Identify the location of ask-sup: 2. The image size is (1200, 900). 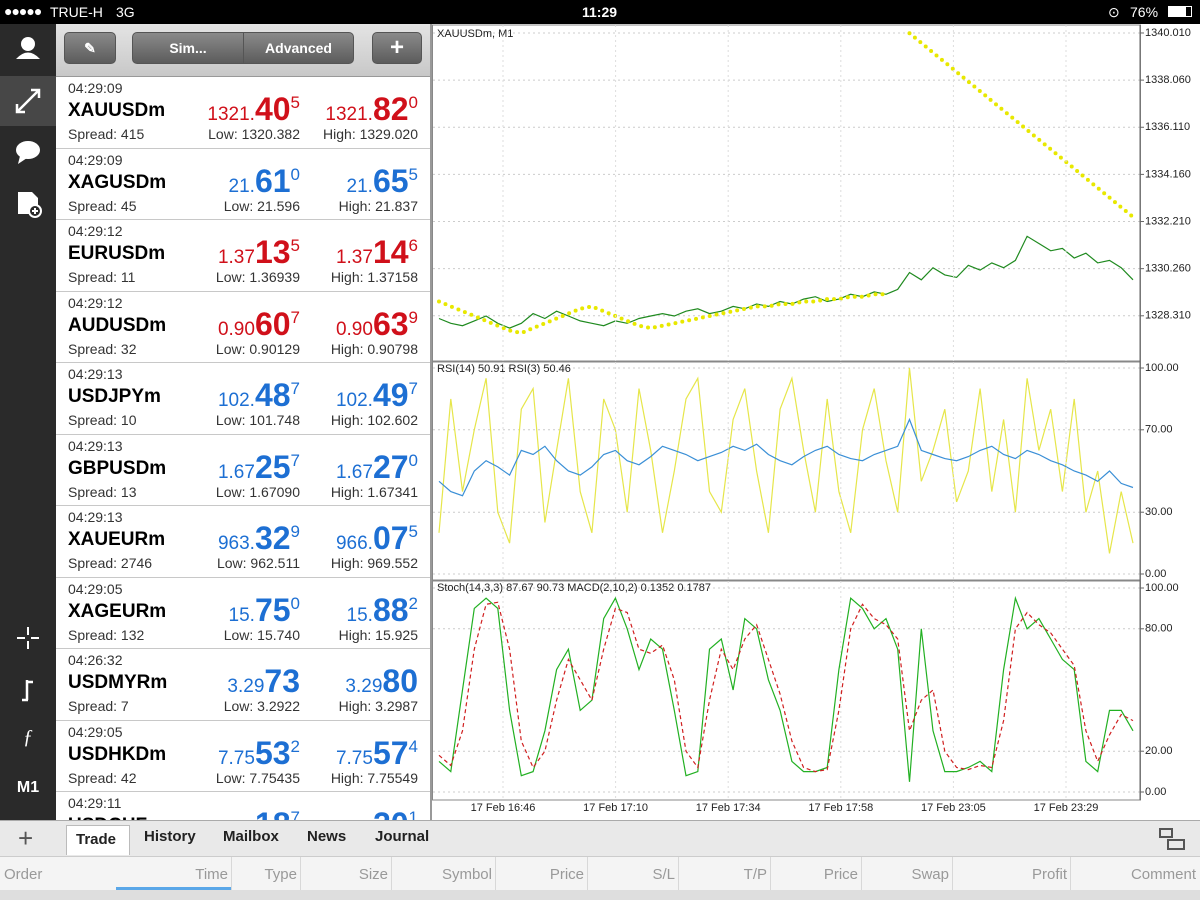
(413, 603).